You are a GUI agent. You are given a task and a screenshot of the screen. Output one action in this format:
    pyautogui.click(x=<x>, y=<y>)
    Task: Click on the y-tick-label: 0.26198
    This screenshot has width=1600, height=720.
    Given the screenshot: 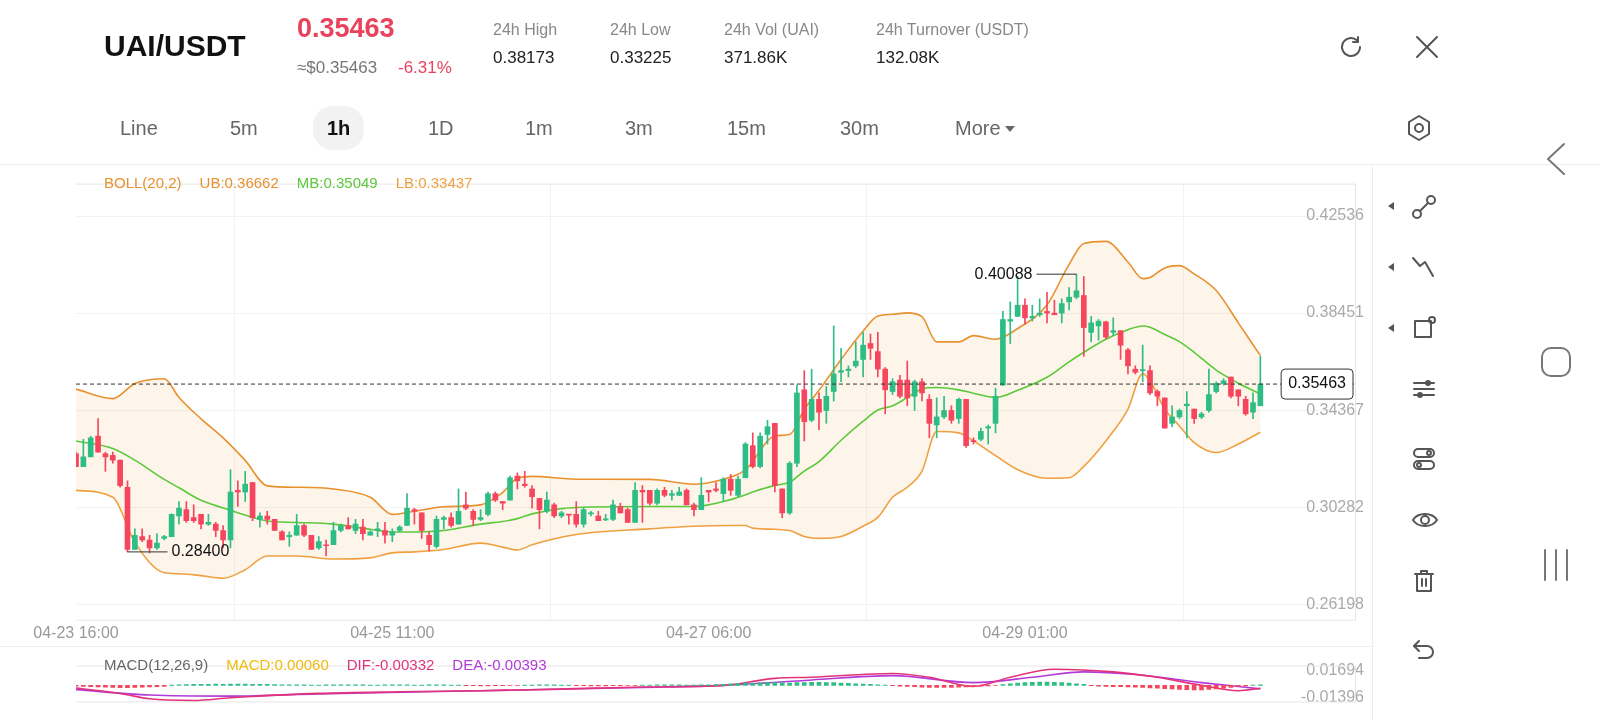 What is the action you would take?
    pyautogui.click(x=1335, y=603)
    